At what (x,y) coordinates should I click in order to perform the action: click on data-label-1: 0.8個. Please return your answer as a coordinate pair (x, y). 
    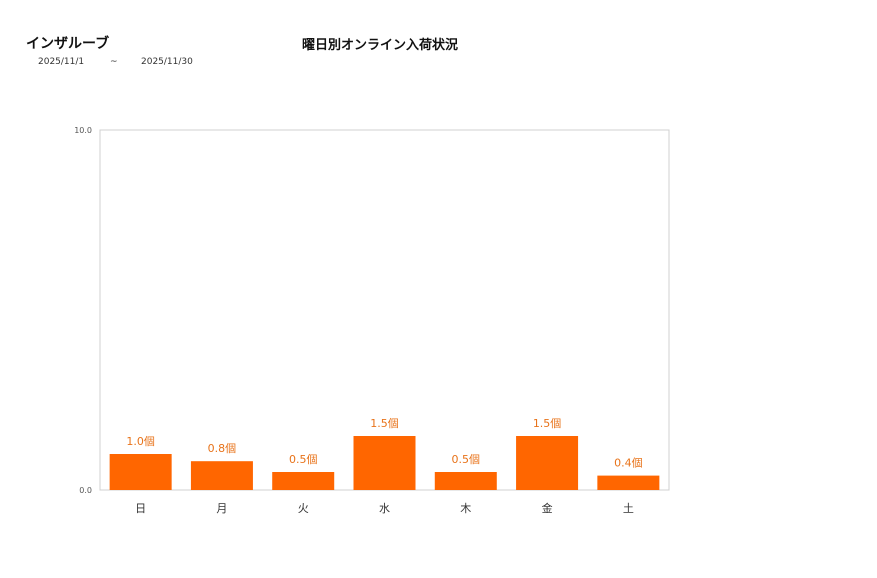
    Looking at the image, I should click on (222, 448).